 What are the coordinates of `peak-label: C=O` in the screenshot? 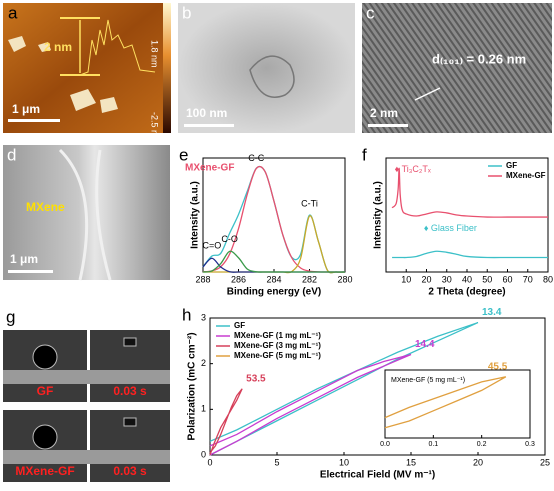 It's located at (211, 246).